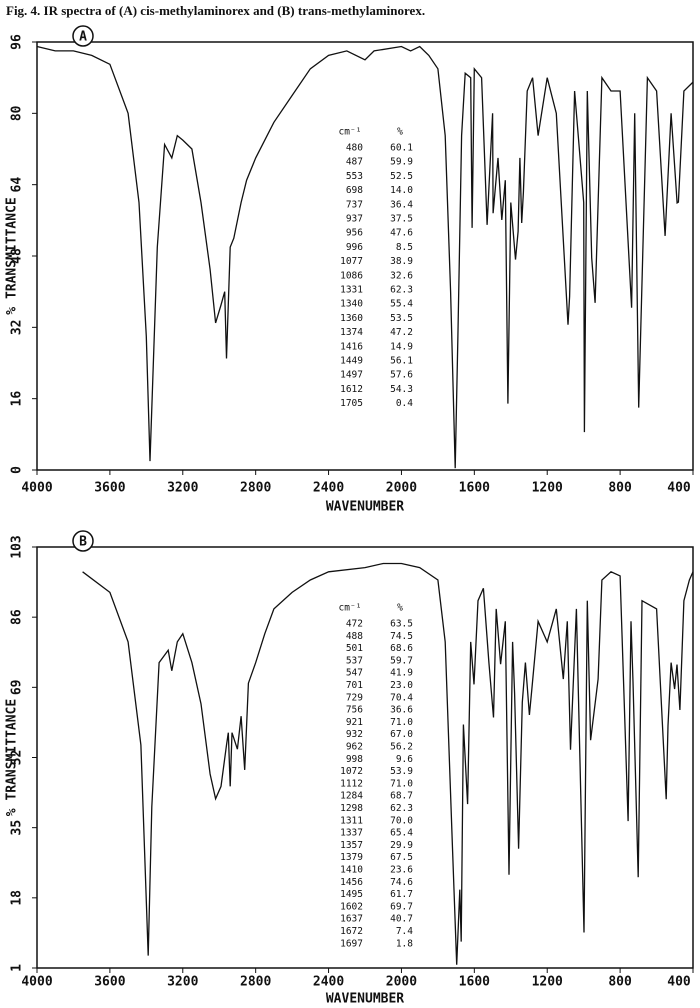  What do you see at coordinates (354, 697) in the screenshot?
I see `table-cell: 729` at bounding box center [354, 697].